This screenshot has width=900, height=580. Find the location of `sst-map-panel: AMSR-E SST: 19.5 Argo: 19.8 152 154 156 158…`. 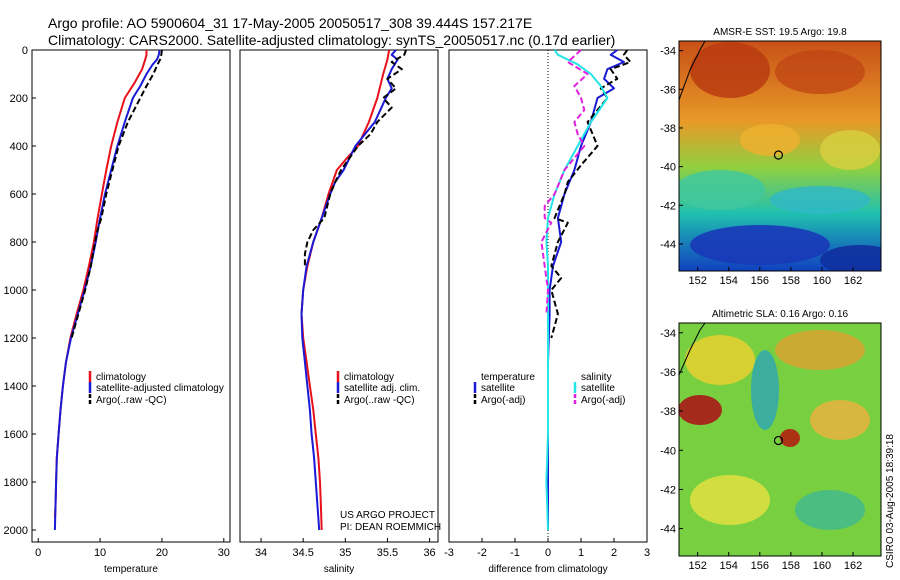

sst-map-panel: AMSR-E SST: 19.5 Argo: 19.8 152 154 156 158… is located at coordinates (771, 157).